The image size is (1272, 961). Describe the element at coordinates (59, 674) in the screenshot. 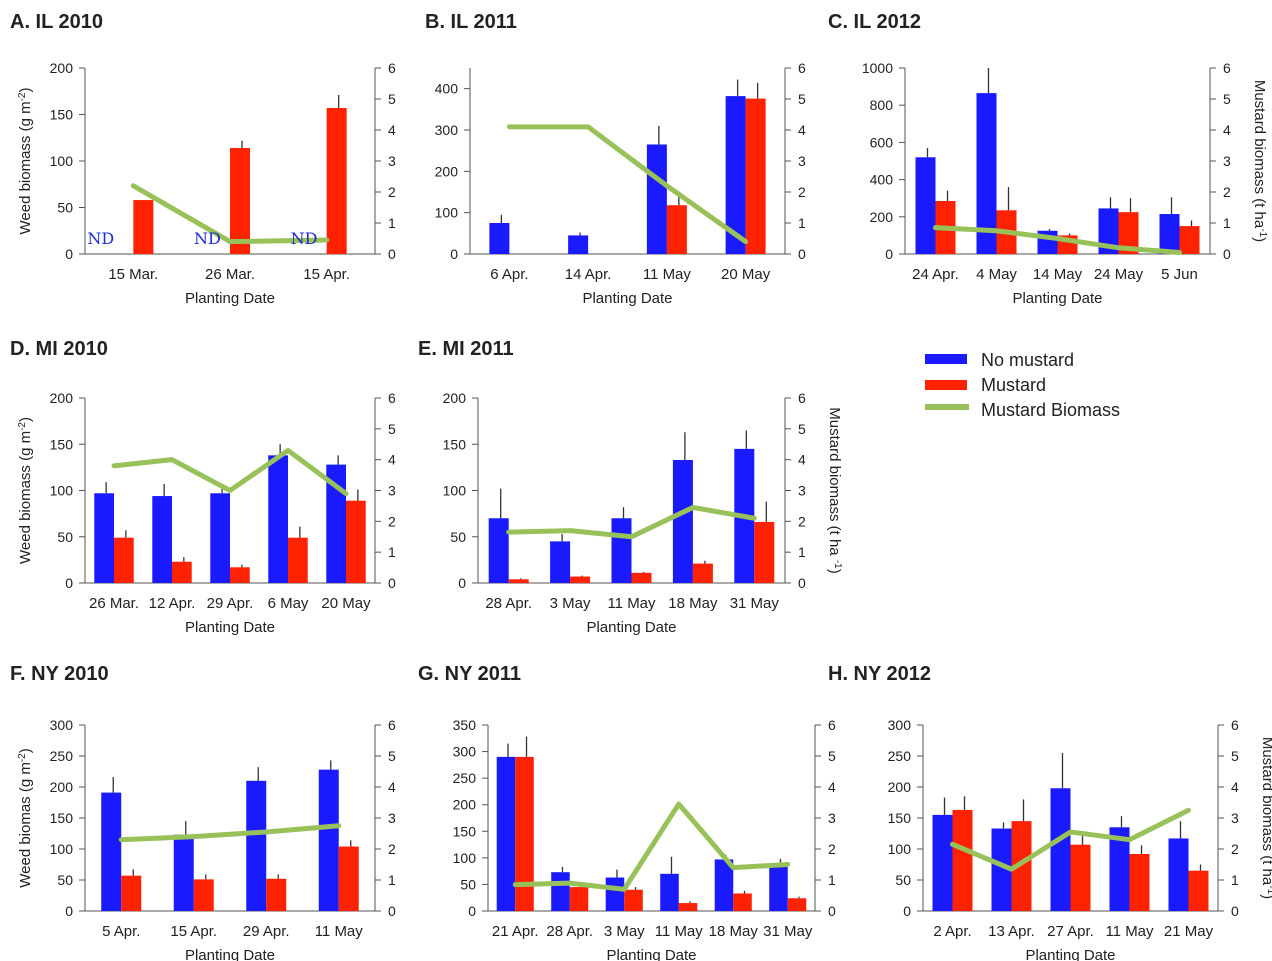

I see `panel-title: F. NY 2010` at that location.